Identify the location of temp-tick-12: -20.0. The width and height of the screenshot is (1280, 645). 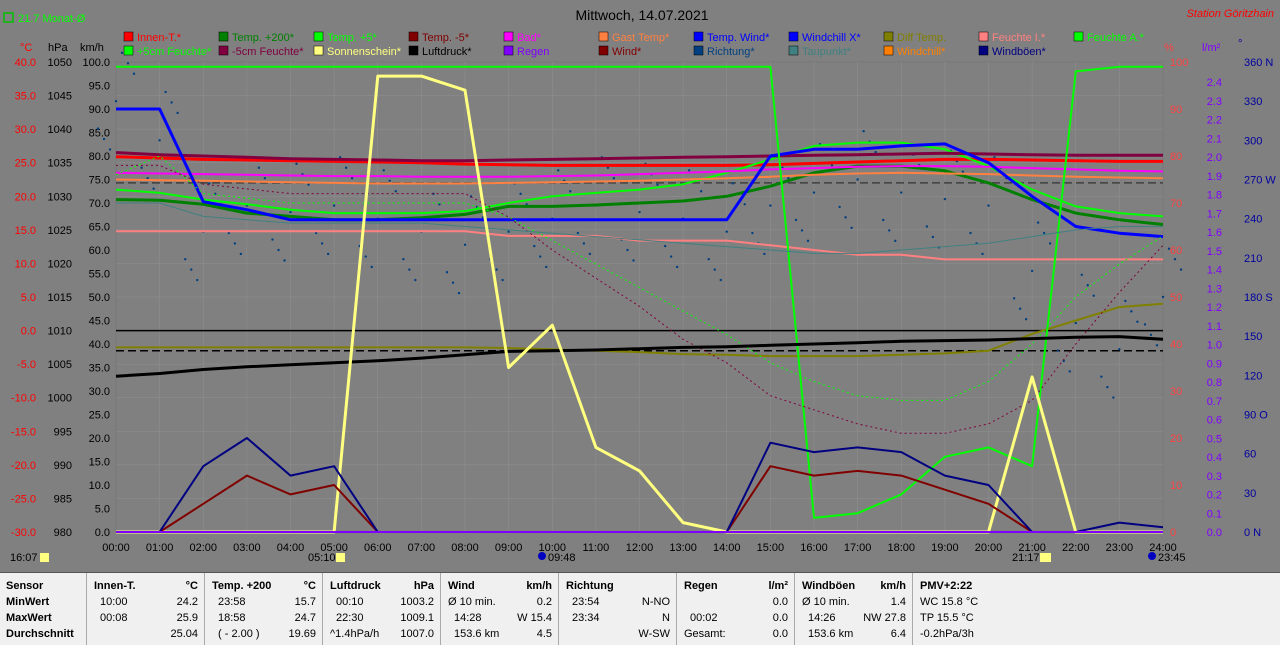
(23, 466).